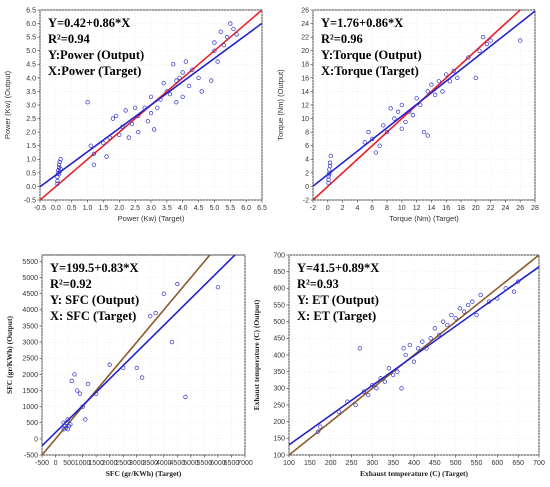 The width and height of the screenshot is (550, 487). What do you see at coordinates (31, 10) in the screenshot?
I see `y-tick-label: 6.5` at bounding box center [31, 10].